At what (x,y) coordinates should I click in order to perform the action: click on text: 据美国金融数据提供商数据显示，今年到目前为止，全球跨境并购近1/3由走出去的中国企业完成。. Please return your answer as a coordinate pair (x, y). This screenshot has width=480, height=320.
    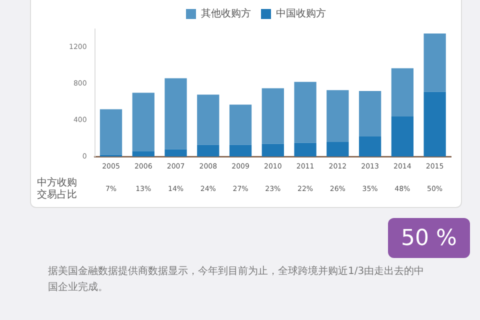
    Looking at the image, I should click on (237, 279).